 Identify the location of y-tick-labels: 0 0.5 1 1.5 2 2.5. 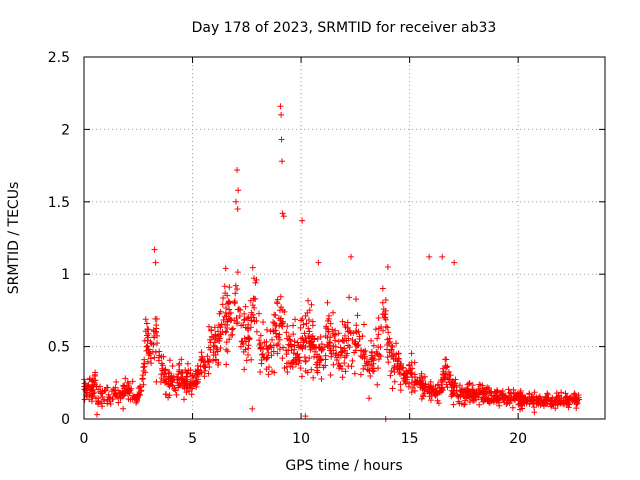
(59, 239).